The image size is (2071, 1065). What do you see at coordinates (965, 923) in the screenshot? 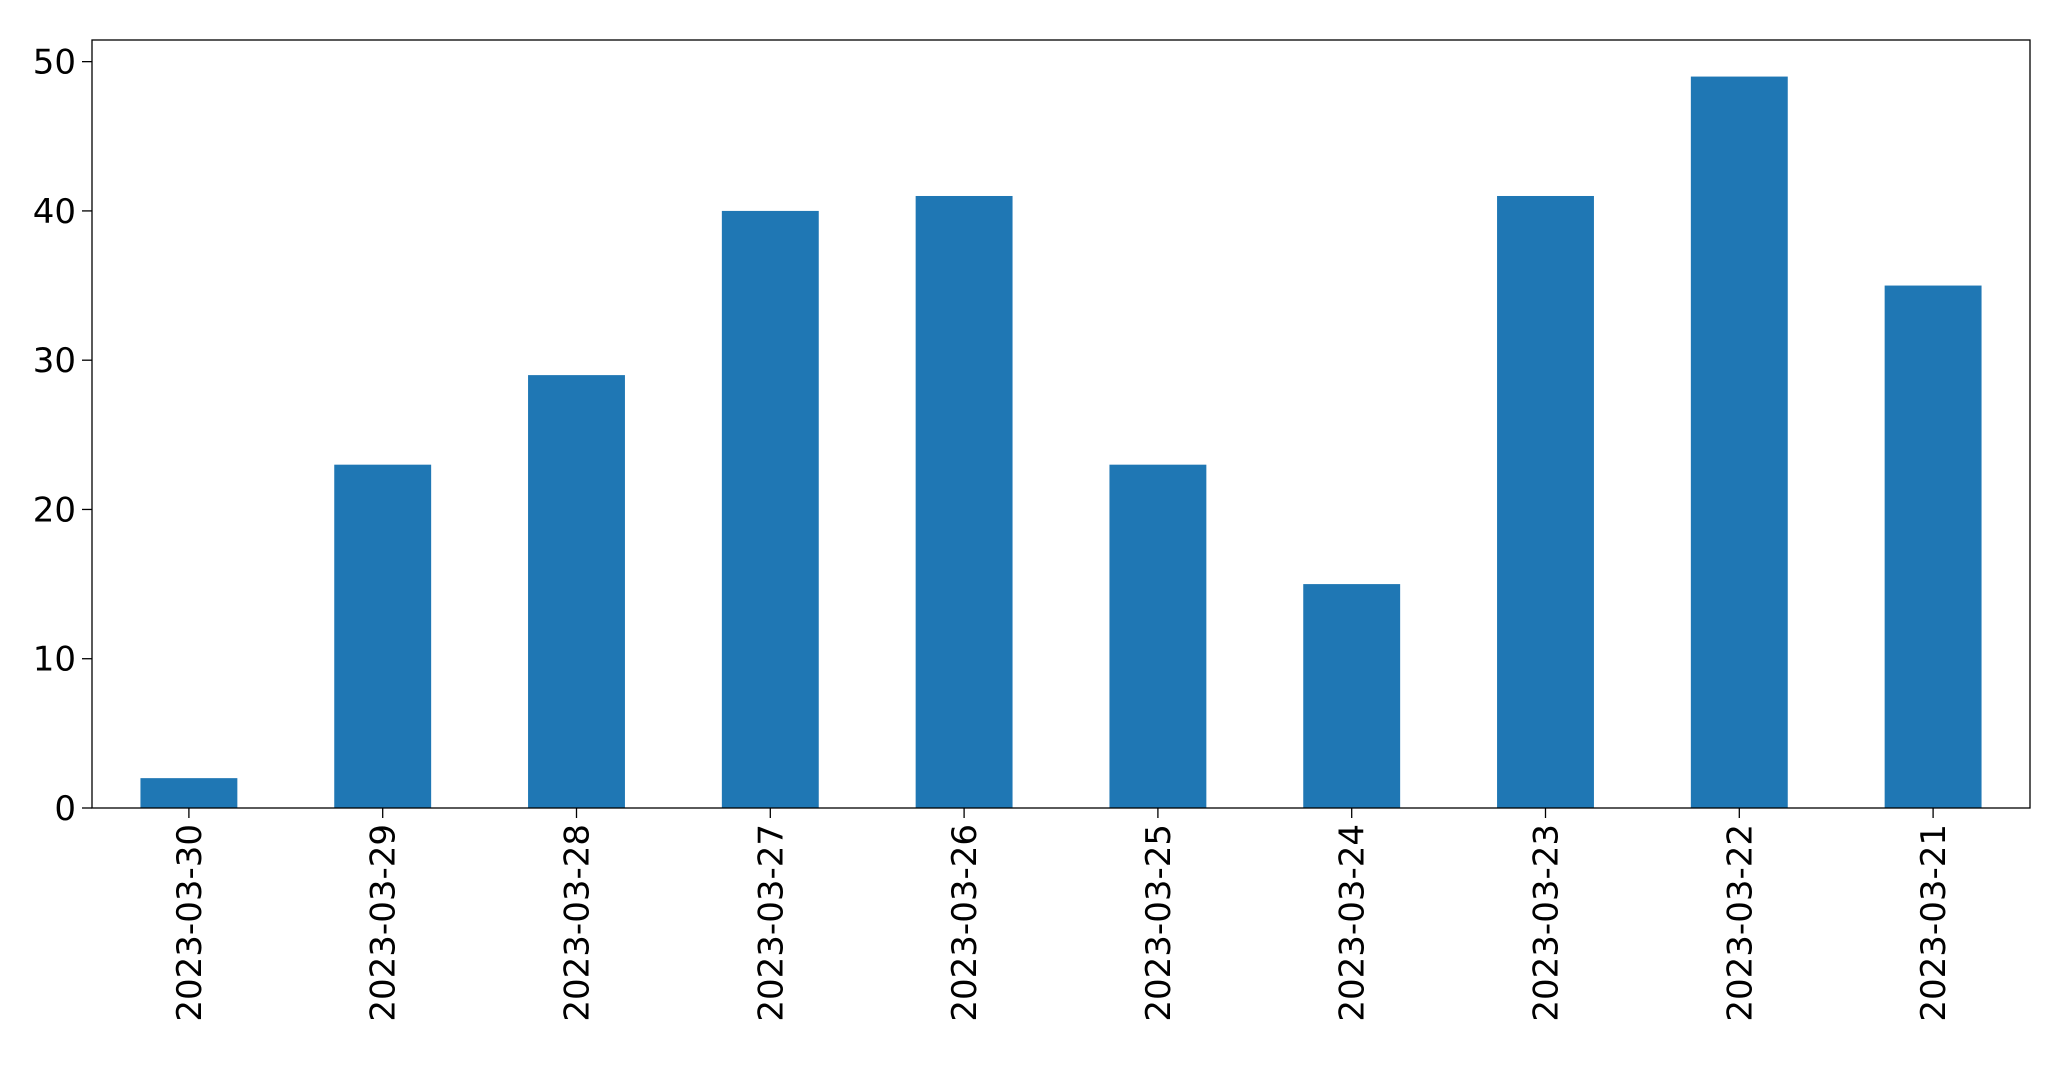
I see `x-tick-label: 2023-03-26` at bounding box center [965, 923].